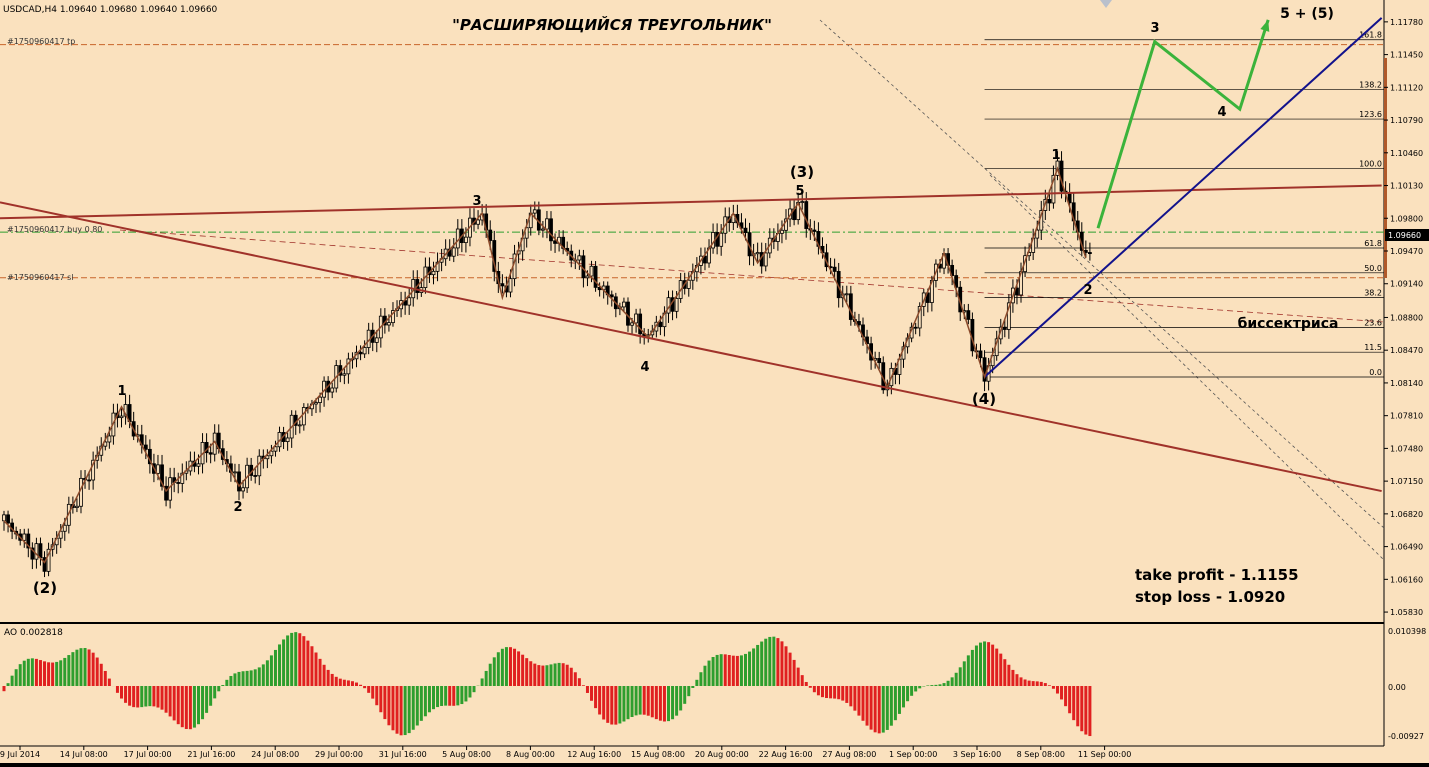 The width and height of the screenshot is (1429, 767). Describe the element at coordinates (1406, 612) in the screenshot. I see `price-tick-label: 1.05830` at that location.